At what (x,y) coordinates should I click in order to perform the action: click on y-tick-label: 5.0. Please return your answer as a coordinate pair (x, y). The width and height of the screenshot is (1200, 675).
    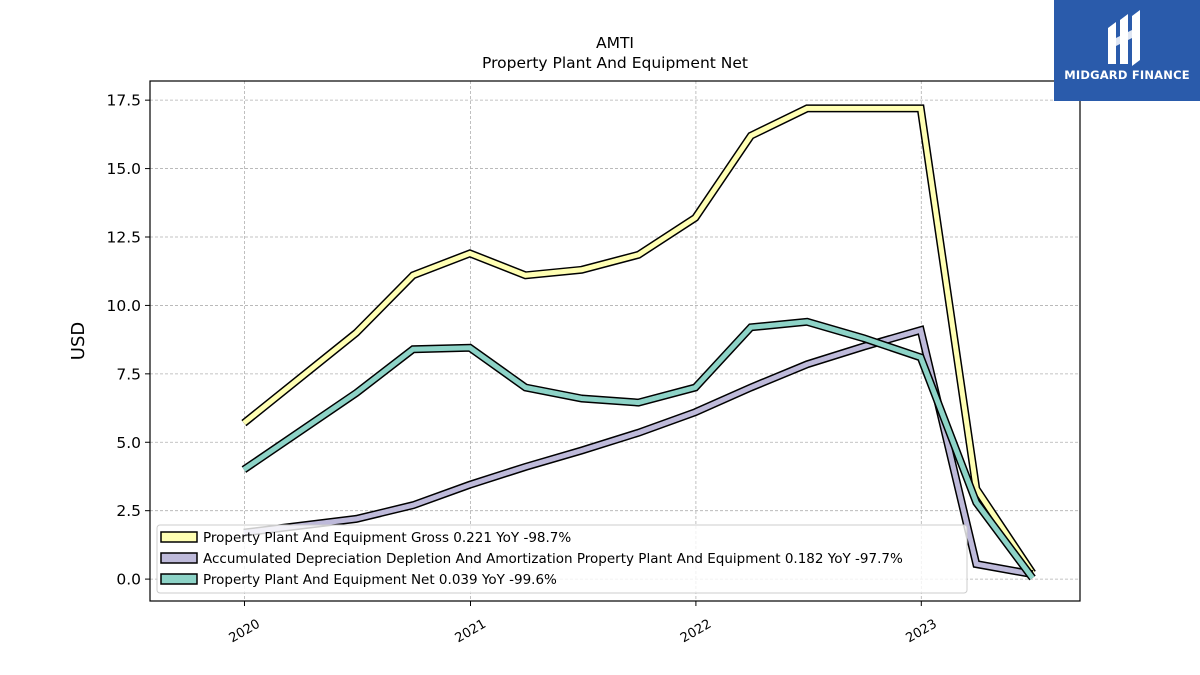
    Looking at the image, I should click on (128, 443).